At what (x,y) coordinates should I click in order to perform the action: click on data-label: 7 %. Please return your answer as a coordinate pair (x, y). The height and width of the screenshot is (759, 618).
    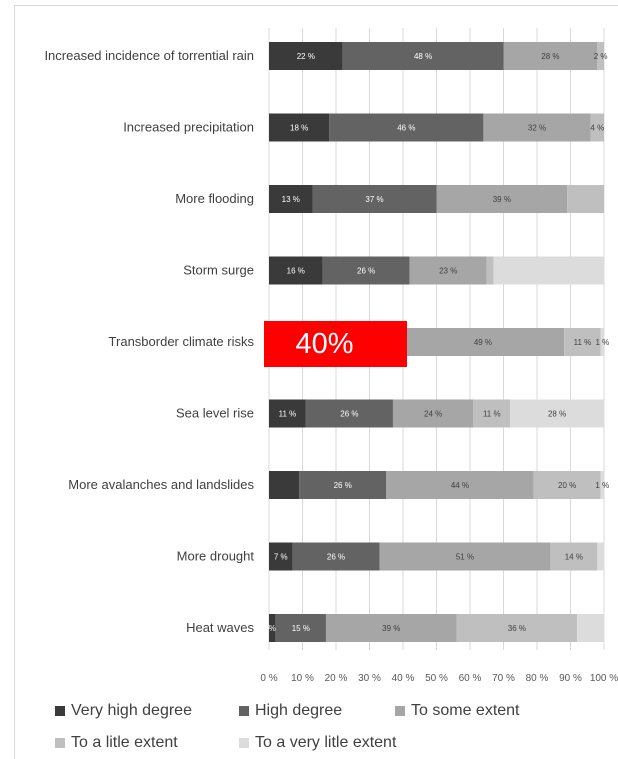
    Looking at the image, I should click on (281, 557).